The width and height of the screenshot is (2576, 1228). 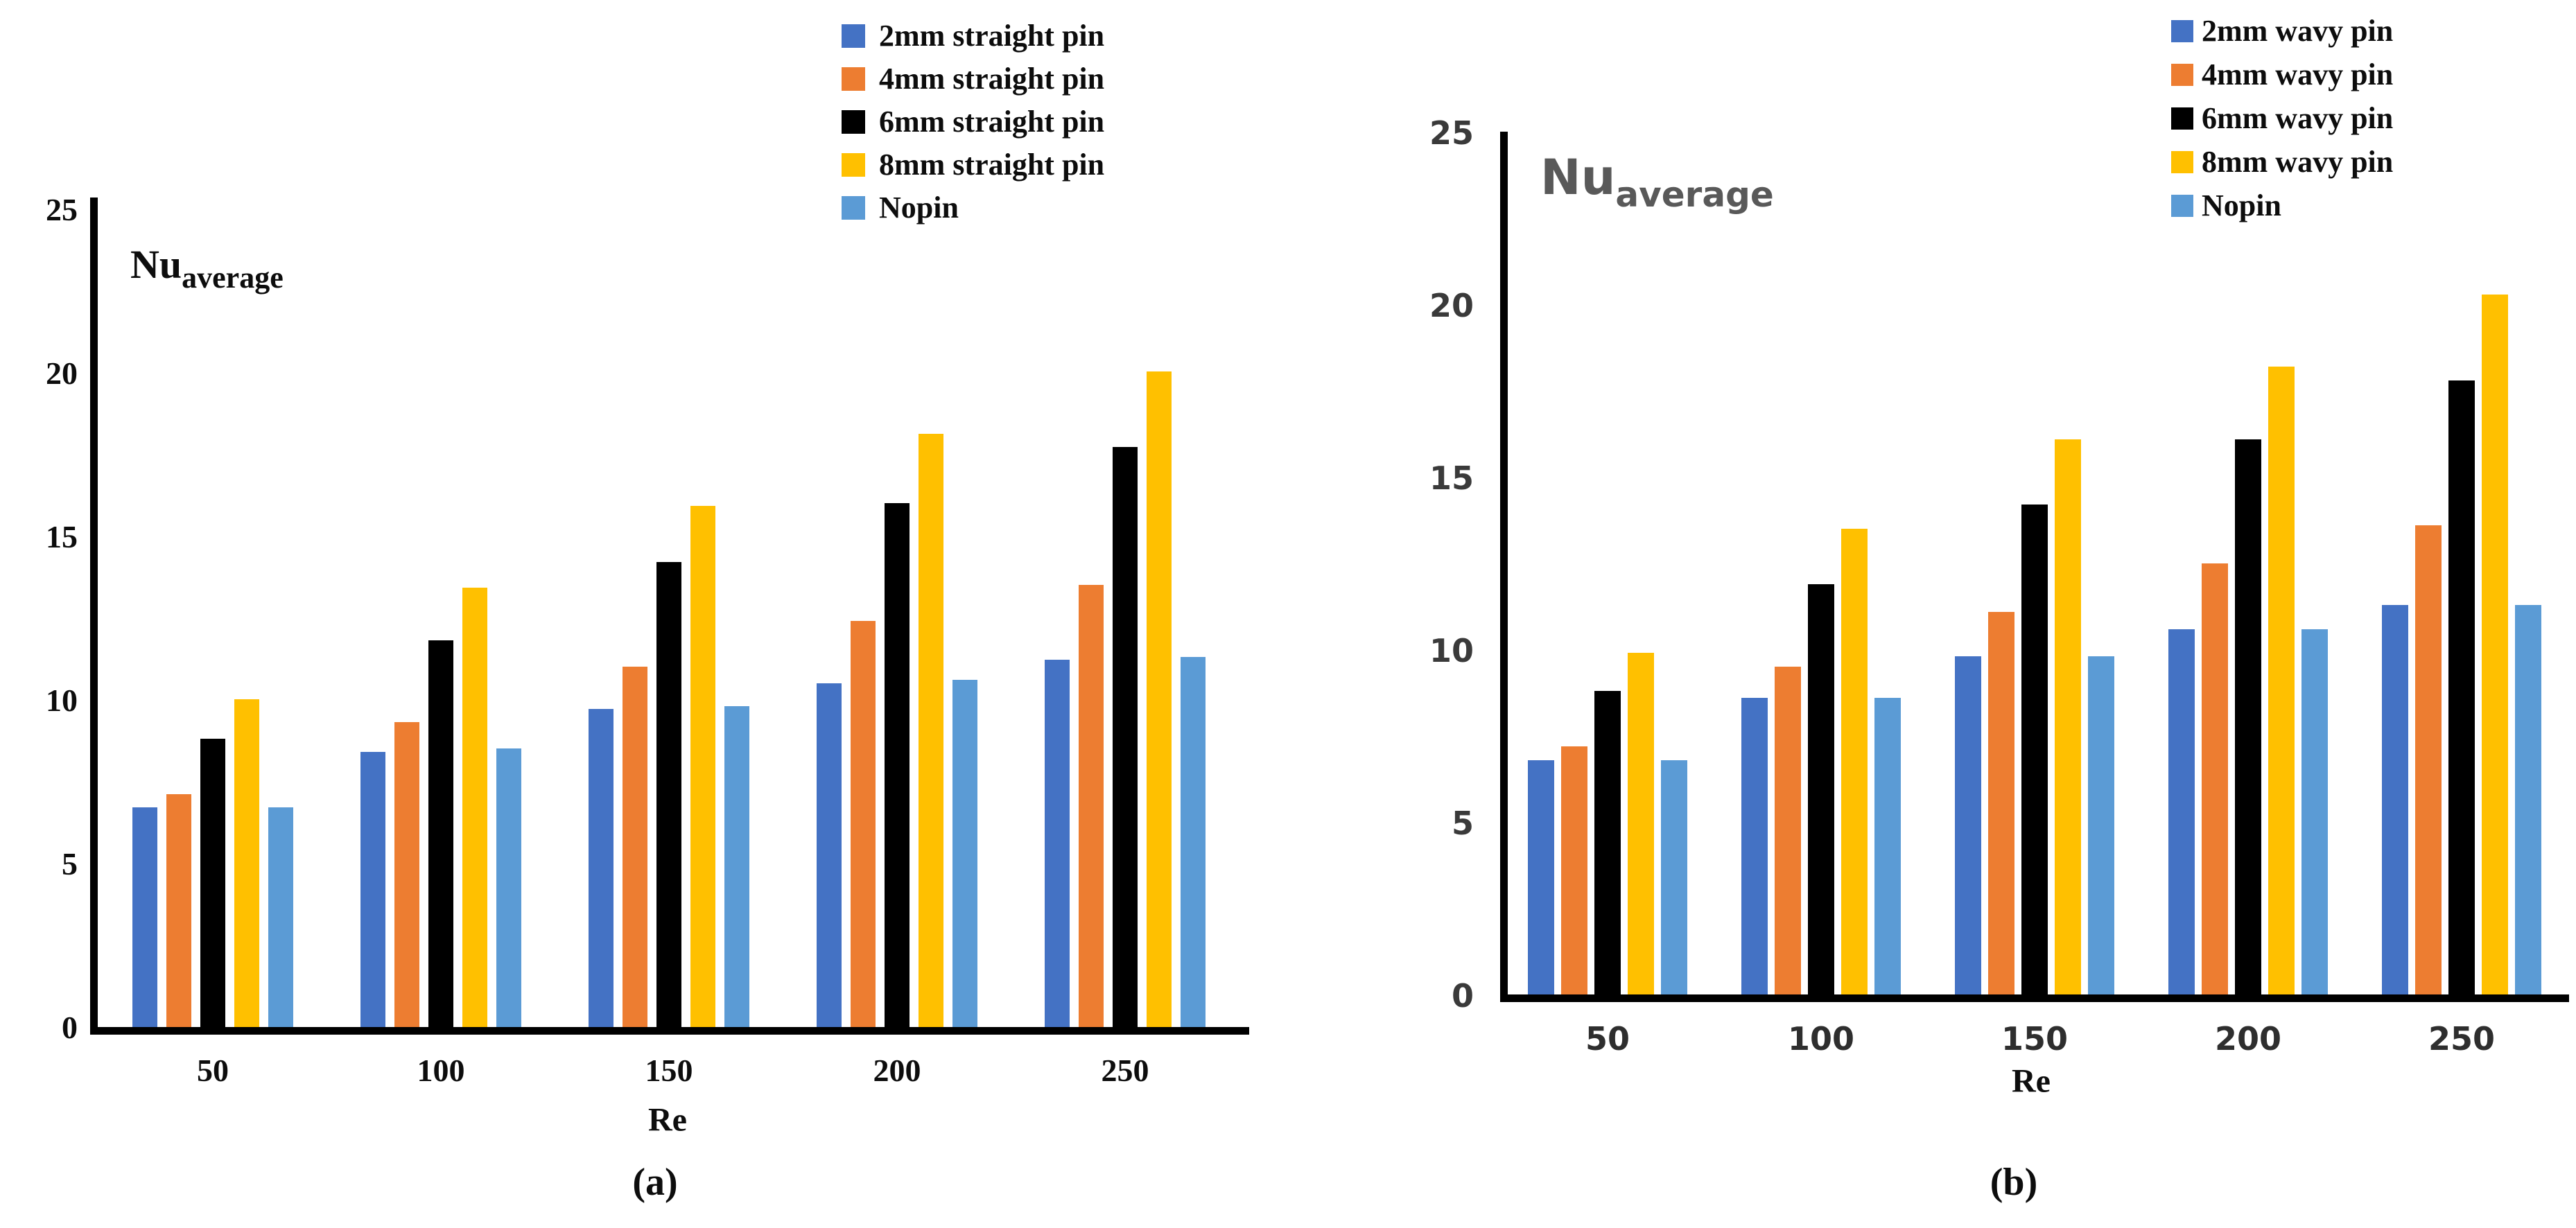 What do you see at coordinates (2035, 1039) in the screenshot?
I see `x-category-label-b-150: 150` at bounding box center [2035, 1039].